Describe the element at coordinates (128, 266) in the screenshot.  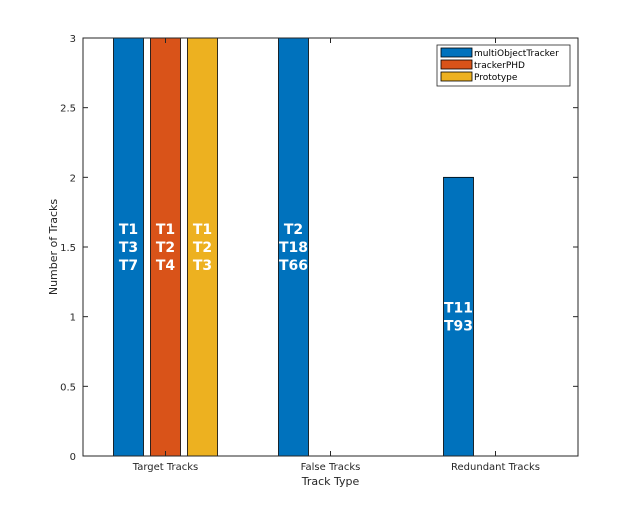
I see `bar-label: T7` at that location.